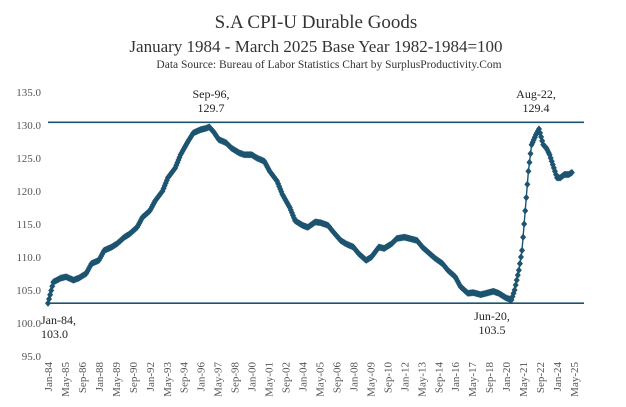  Describe the element at coordinates (354, 377) in the screenshot. I see `x-tick-label: Jan-08` at that location.